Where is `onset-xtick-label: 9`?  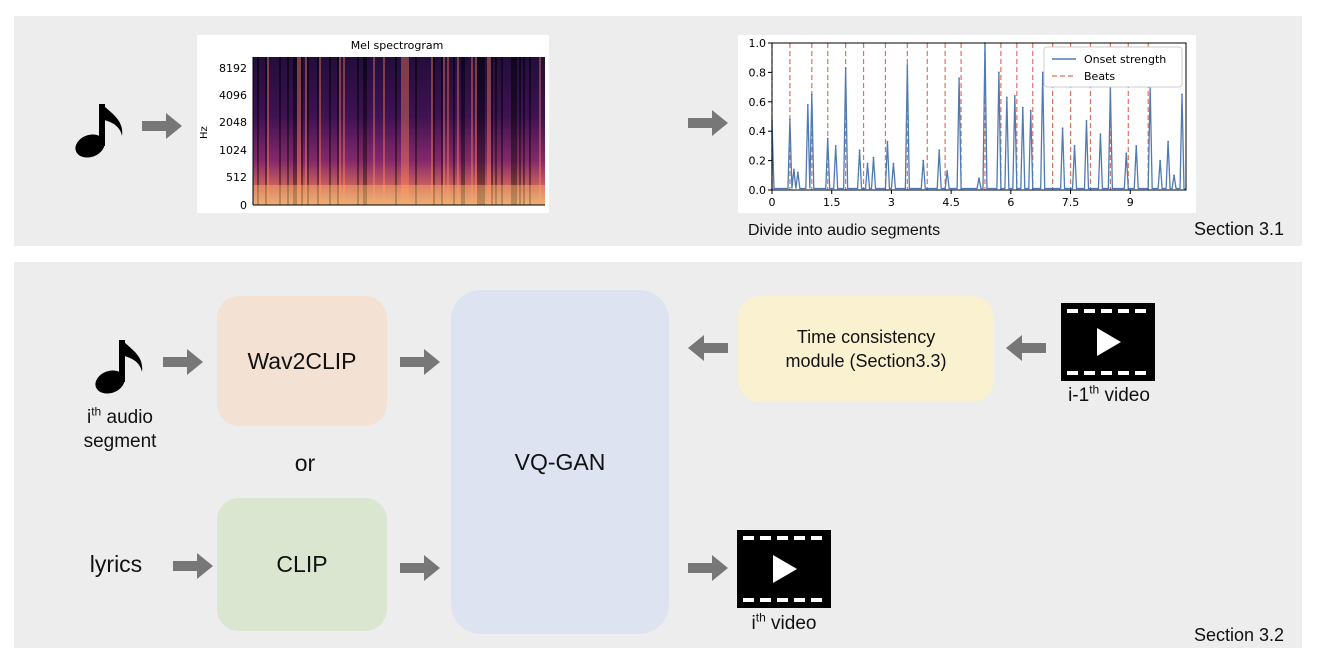
onset-xtick-label: 9 is located at coordinates (1130, 202).